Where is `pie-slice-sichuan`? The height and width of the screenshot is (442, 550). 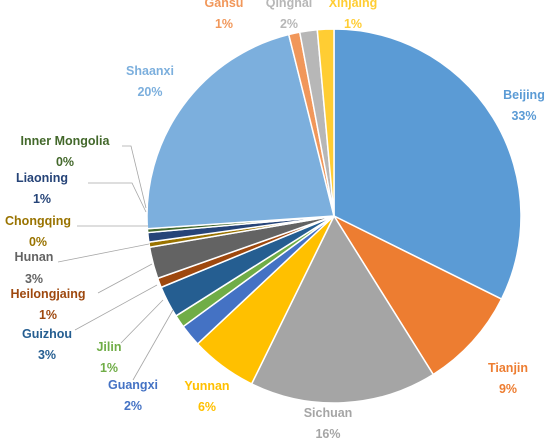
pie-slice-sichuan is located at coordinates (342, 309).